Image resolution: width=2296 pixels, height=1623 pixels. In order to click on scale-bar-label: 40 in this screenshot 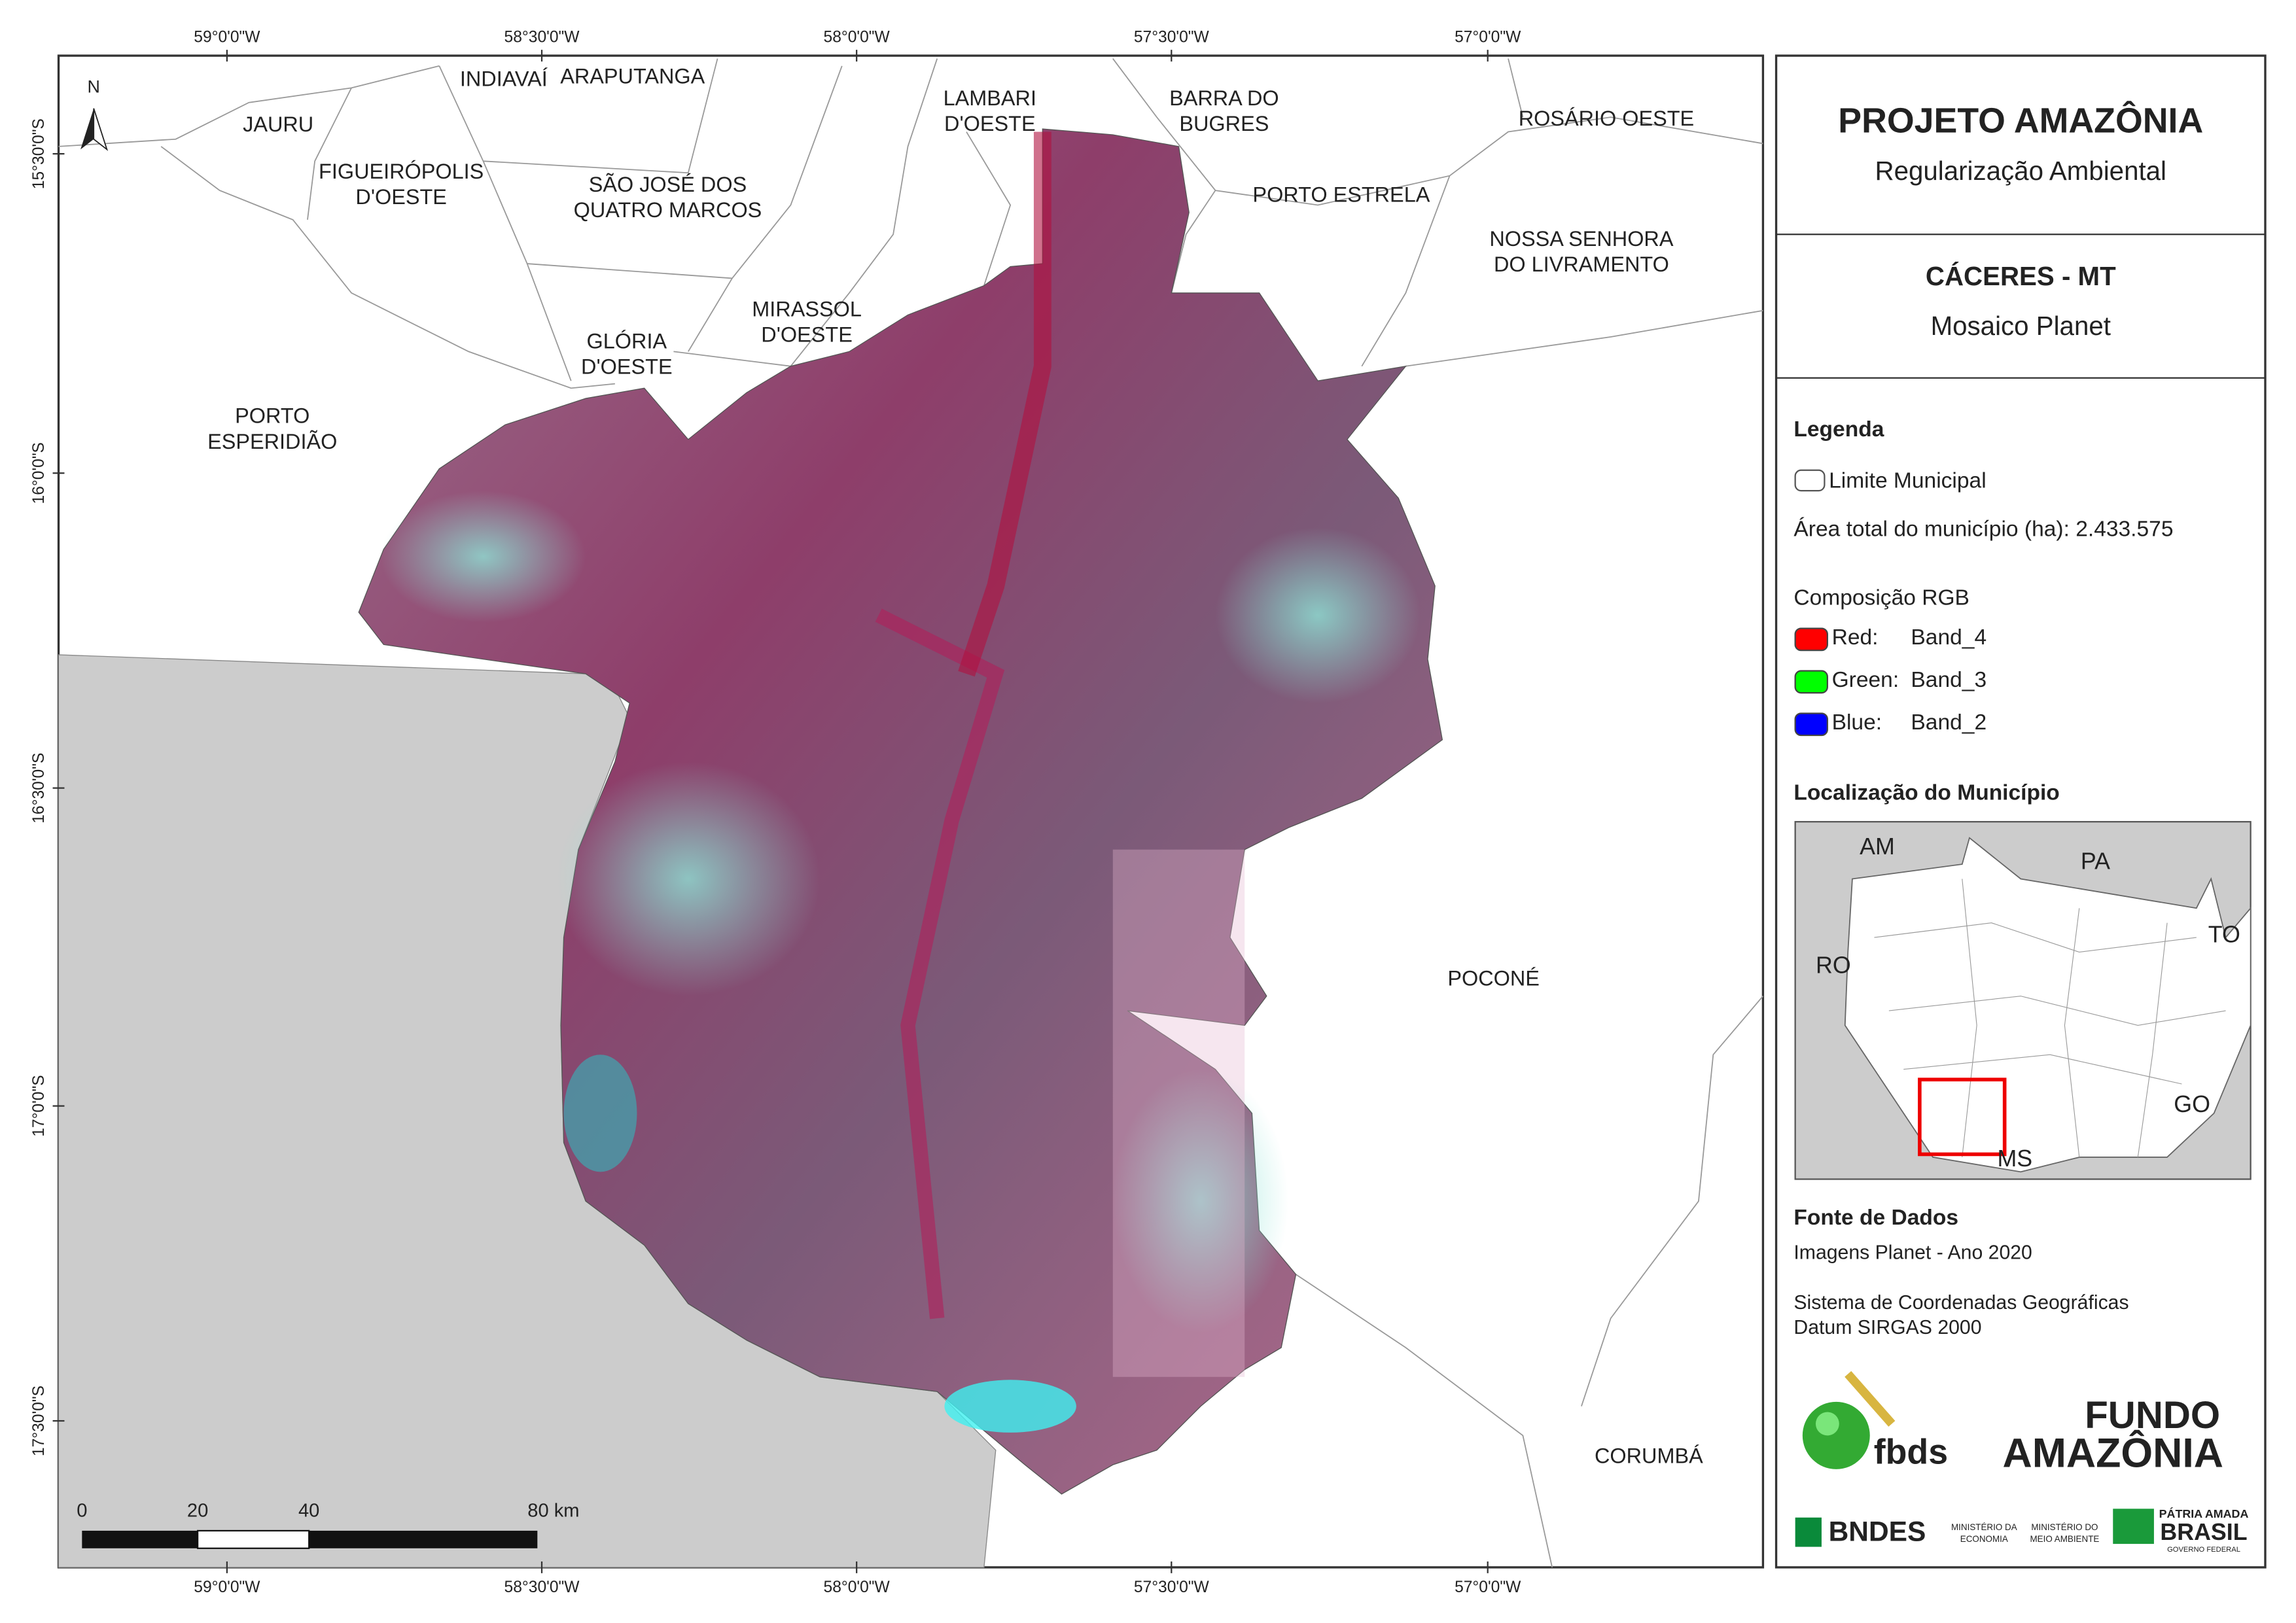, I will do `click(308, 1511)`.